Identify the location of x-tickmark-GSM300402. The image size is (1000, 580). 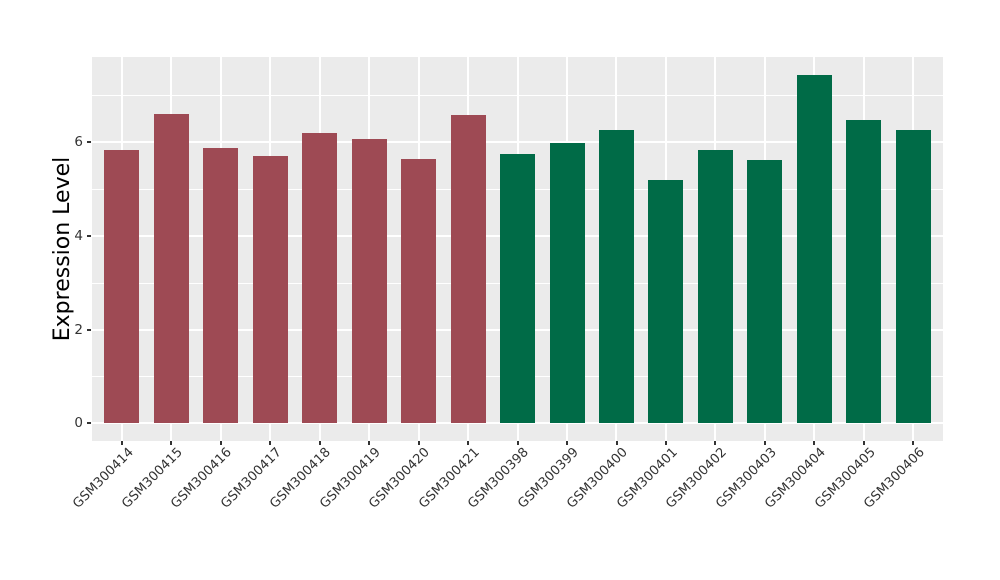
(715, 443).